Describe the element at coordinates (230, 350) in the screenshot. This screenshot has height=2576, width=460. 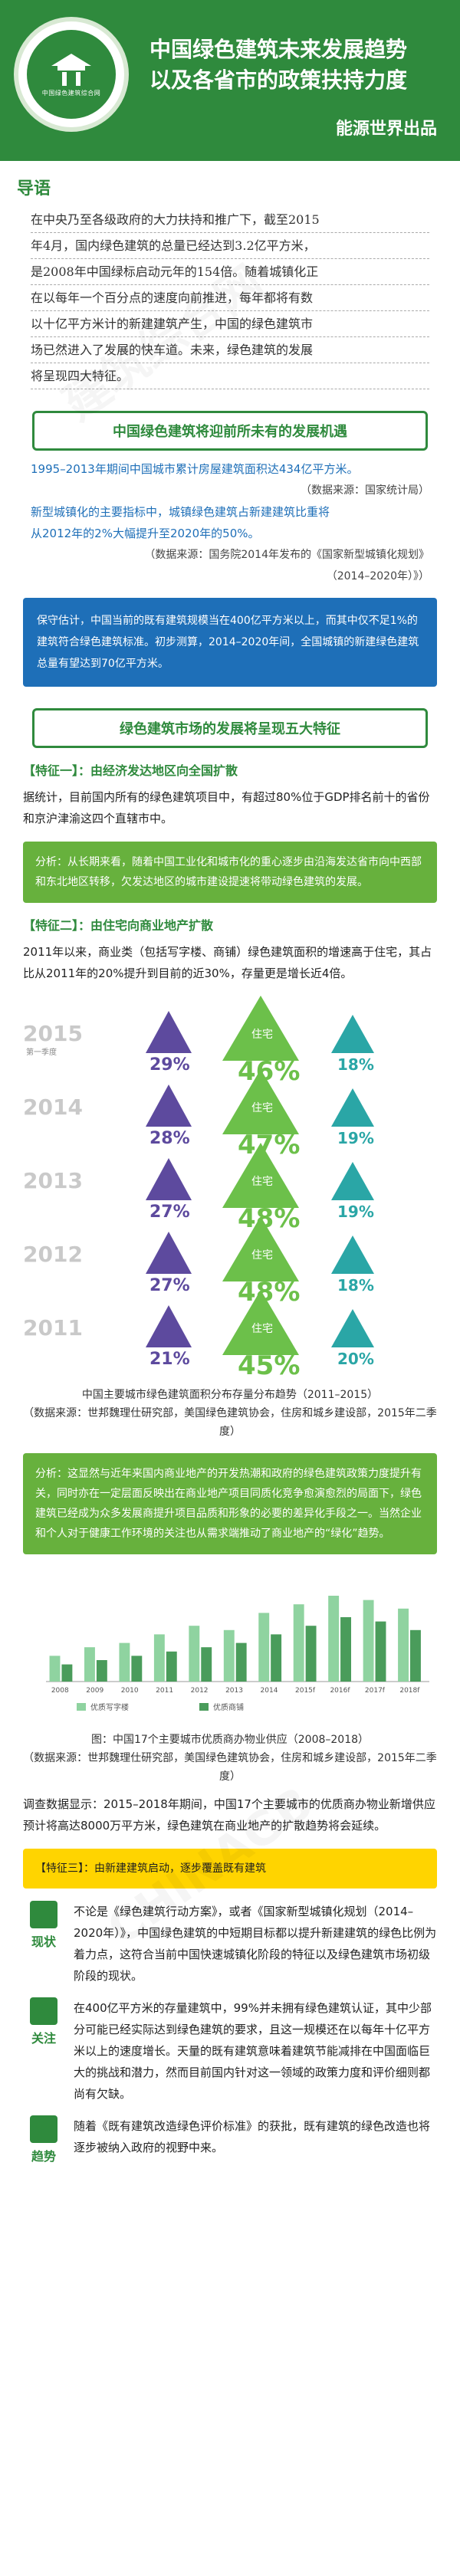
I see `intro-line: 场已然进入了发展的快车道。未来，绿色建筑的发展` at that location.